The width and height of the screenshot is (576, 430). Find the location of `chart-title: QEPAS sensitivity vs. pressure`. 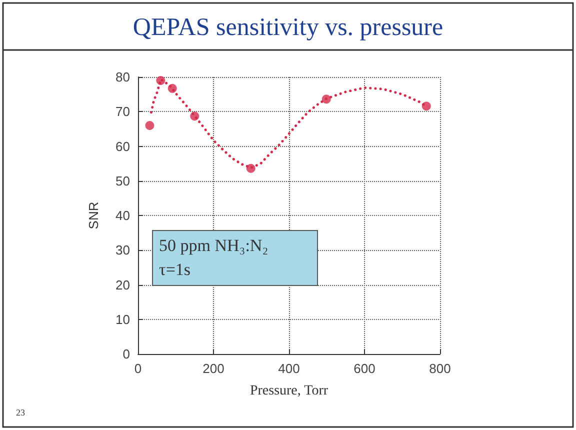

chart-title: QEPAS sensitivity vs. pressure is located at coordinates (288, 27).